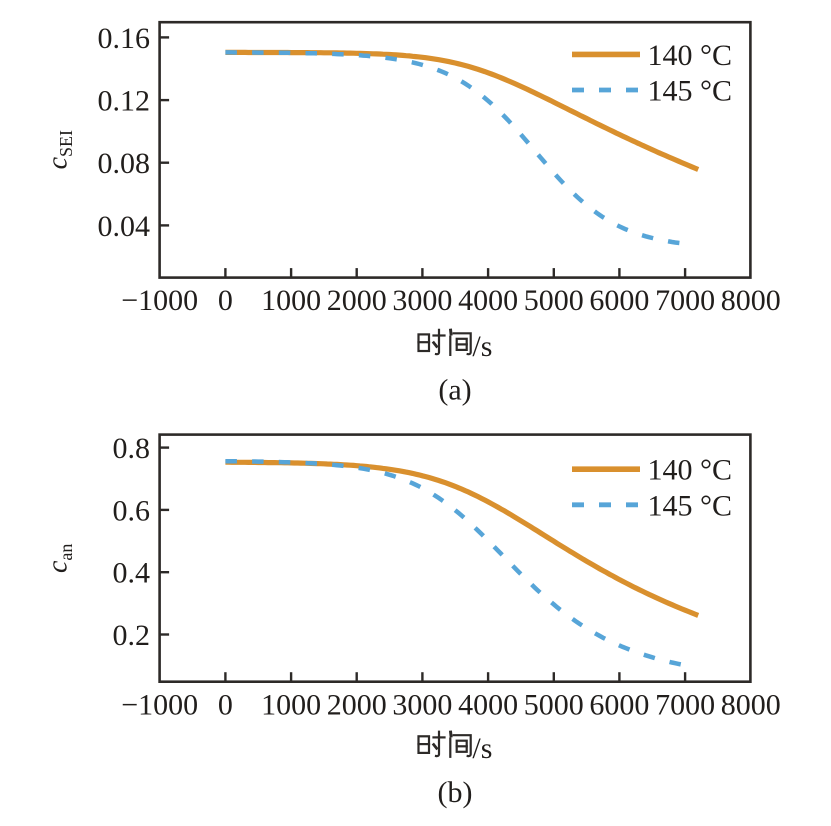 Image resolution: width=831 pixels, height=826 pixels. What do you see at coordinates (124, 163) in the screenshot?
I see `svg-text: 0.08` at bounding box center [124, 163].